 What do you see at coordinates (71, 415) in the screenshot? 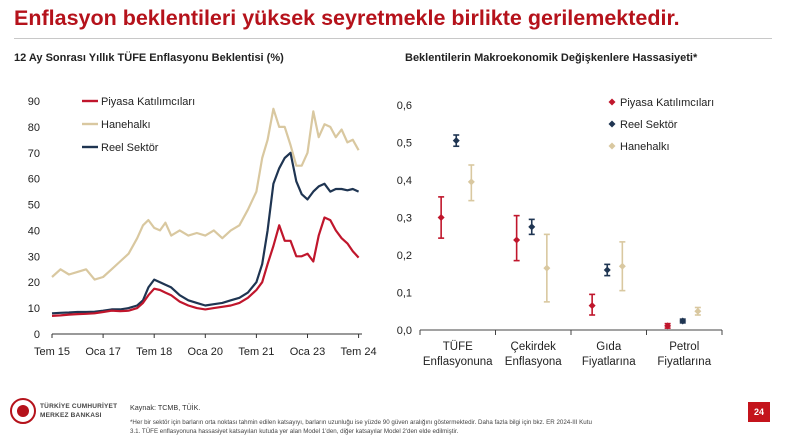
I see `org-name-line2: MERKEZ BANKASI` at bounding box center [71, 415].